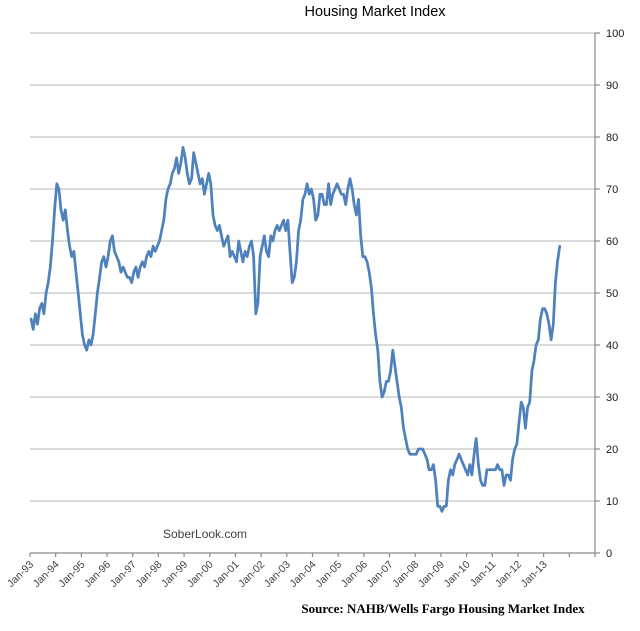 This screenshot has height=631, width=640. Describe the element at coordinates (612, 450) in the screenshot. I see `y-tick-label: 20` at that location.